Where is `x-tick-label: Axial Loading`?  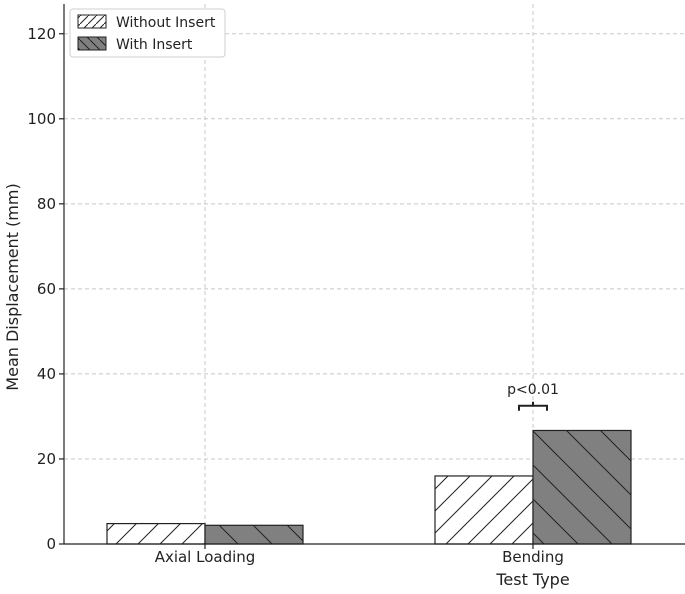 x-tick-label: Axial Loading is located at coordinates (205, 557).